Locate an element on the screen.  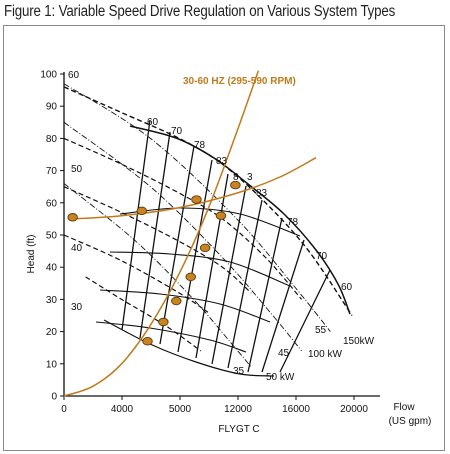
bottom-label: 45 is located at coordinates (284, 353).